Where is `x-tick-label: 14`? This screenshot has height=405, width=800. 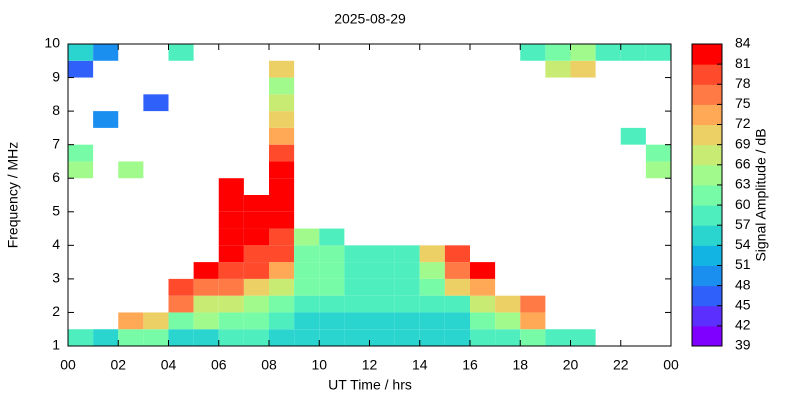
x-tick-label: 14 is located at coordinates (420, 365).